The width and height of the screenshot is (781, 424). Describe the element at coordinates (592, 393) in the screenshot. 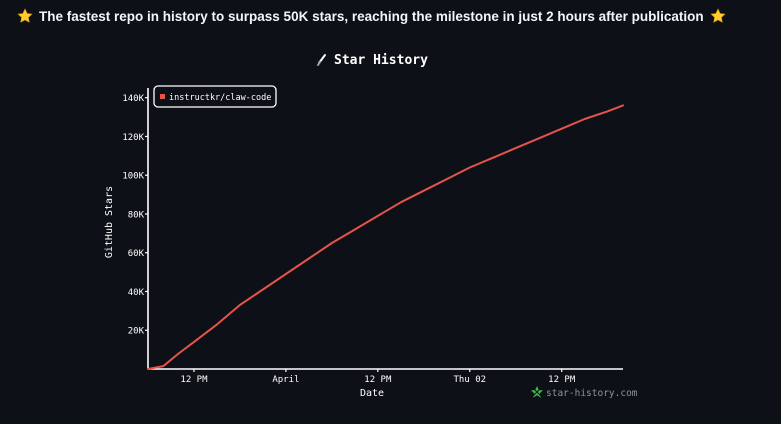

I see `watermark-text: star-history.com` at that location.